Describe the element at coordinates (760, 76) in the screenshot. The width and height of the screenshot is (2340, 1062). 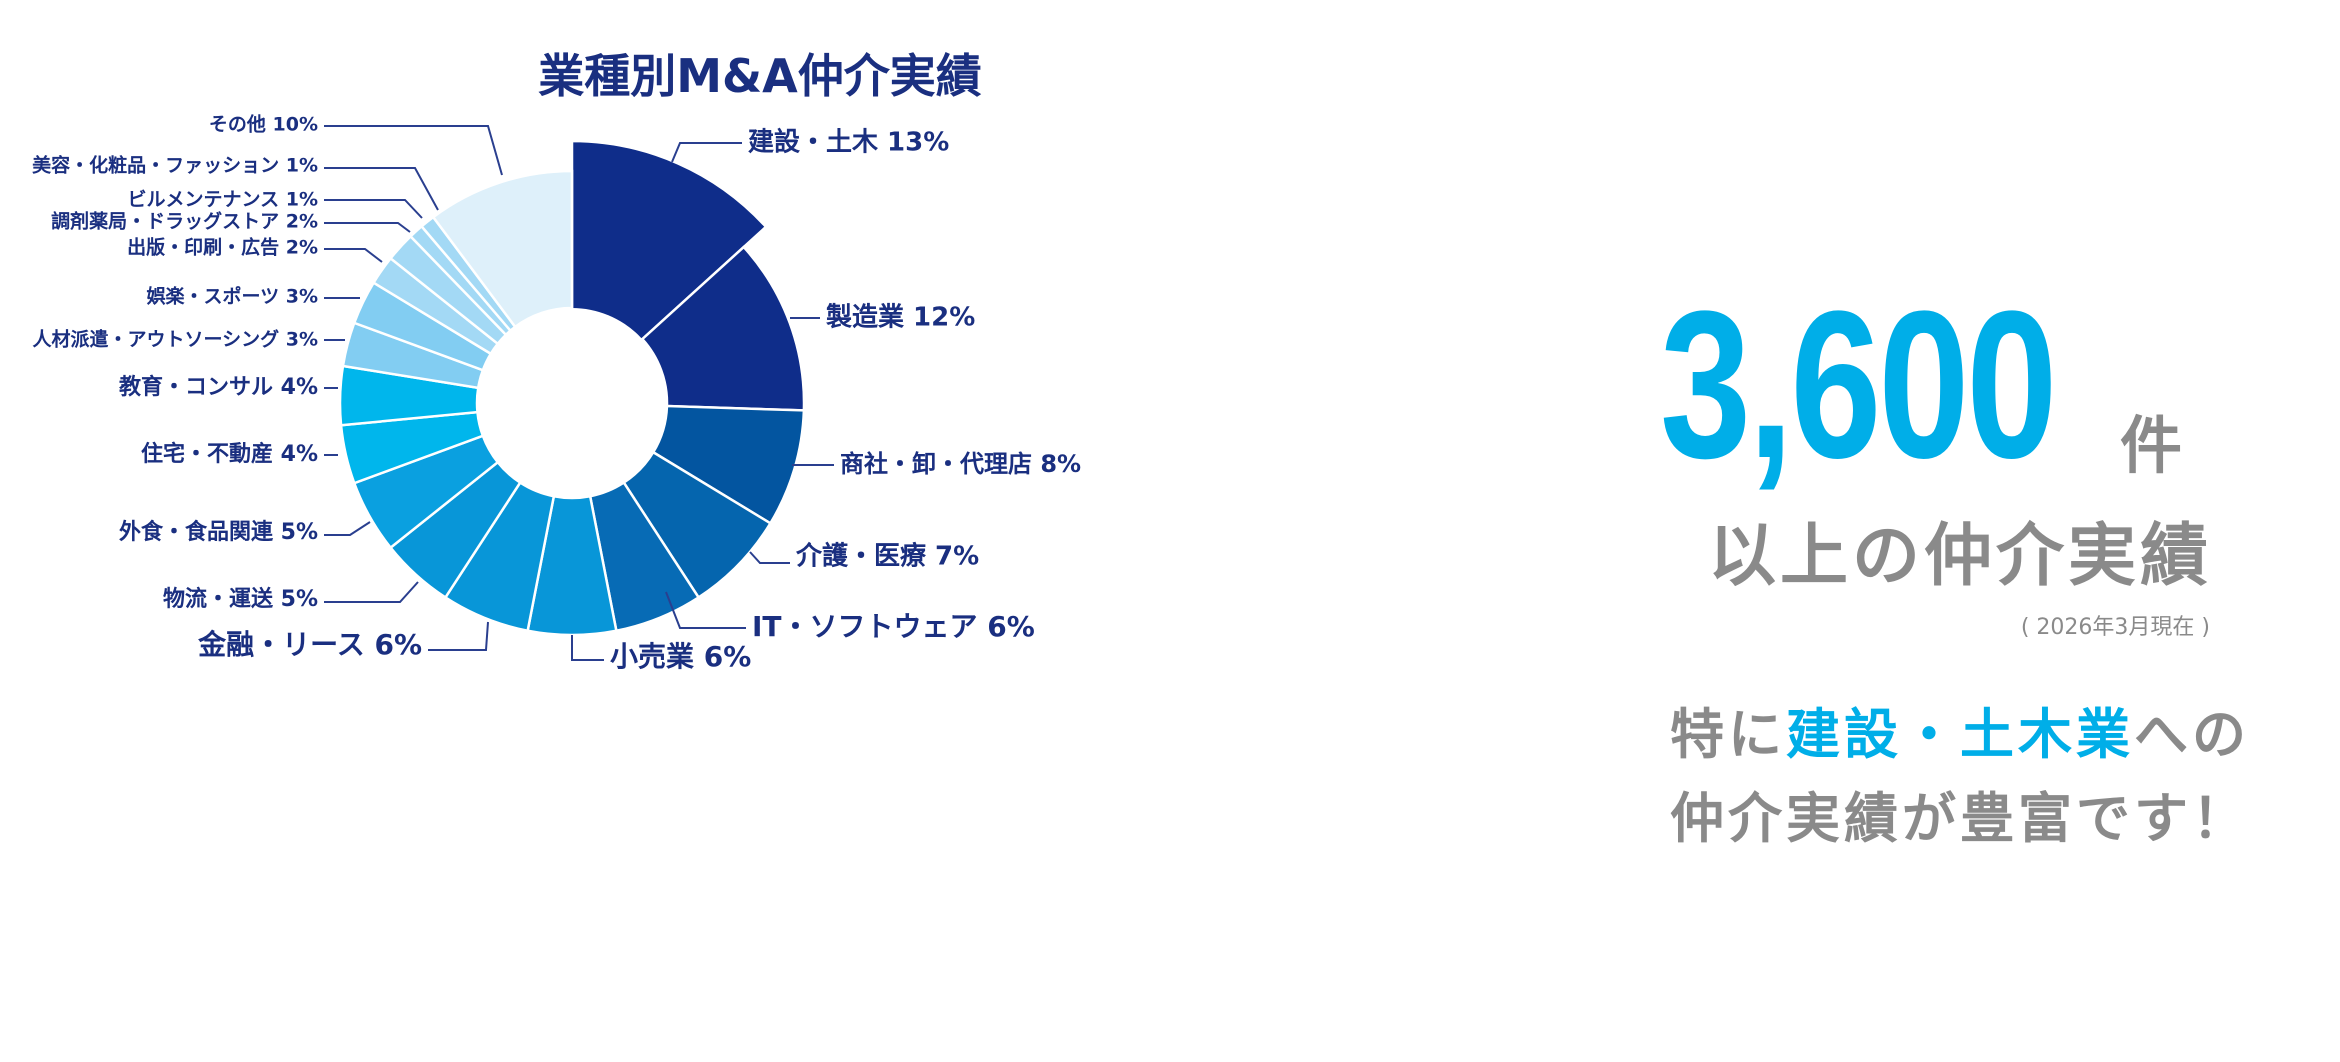
I see `chart-title: 業種別M&A仲介実績` at that location.